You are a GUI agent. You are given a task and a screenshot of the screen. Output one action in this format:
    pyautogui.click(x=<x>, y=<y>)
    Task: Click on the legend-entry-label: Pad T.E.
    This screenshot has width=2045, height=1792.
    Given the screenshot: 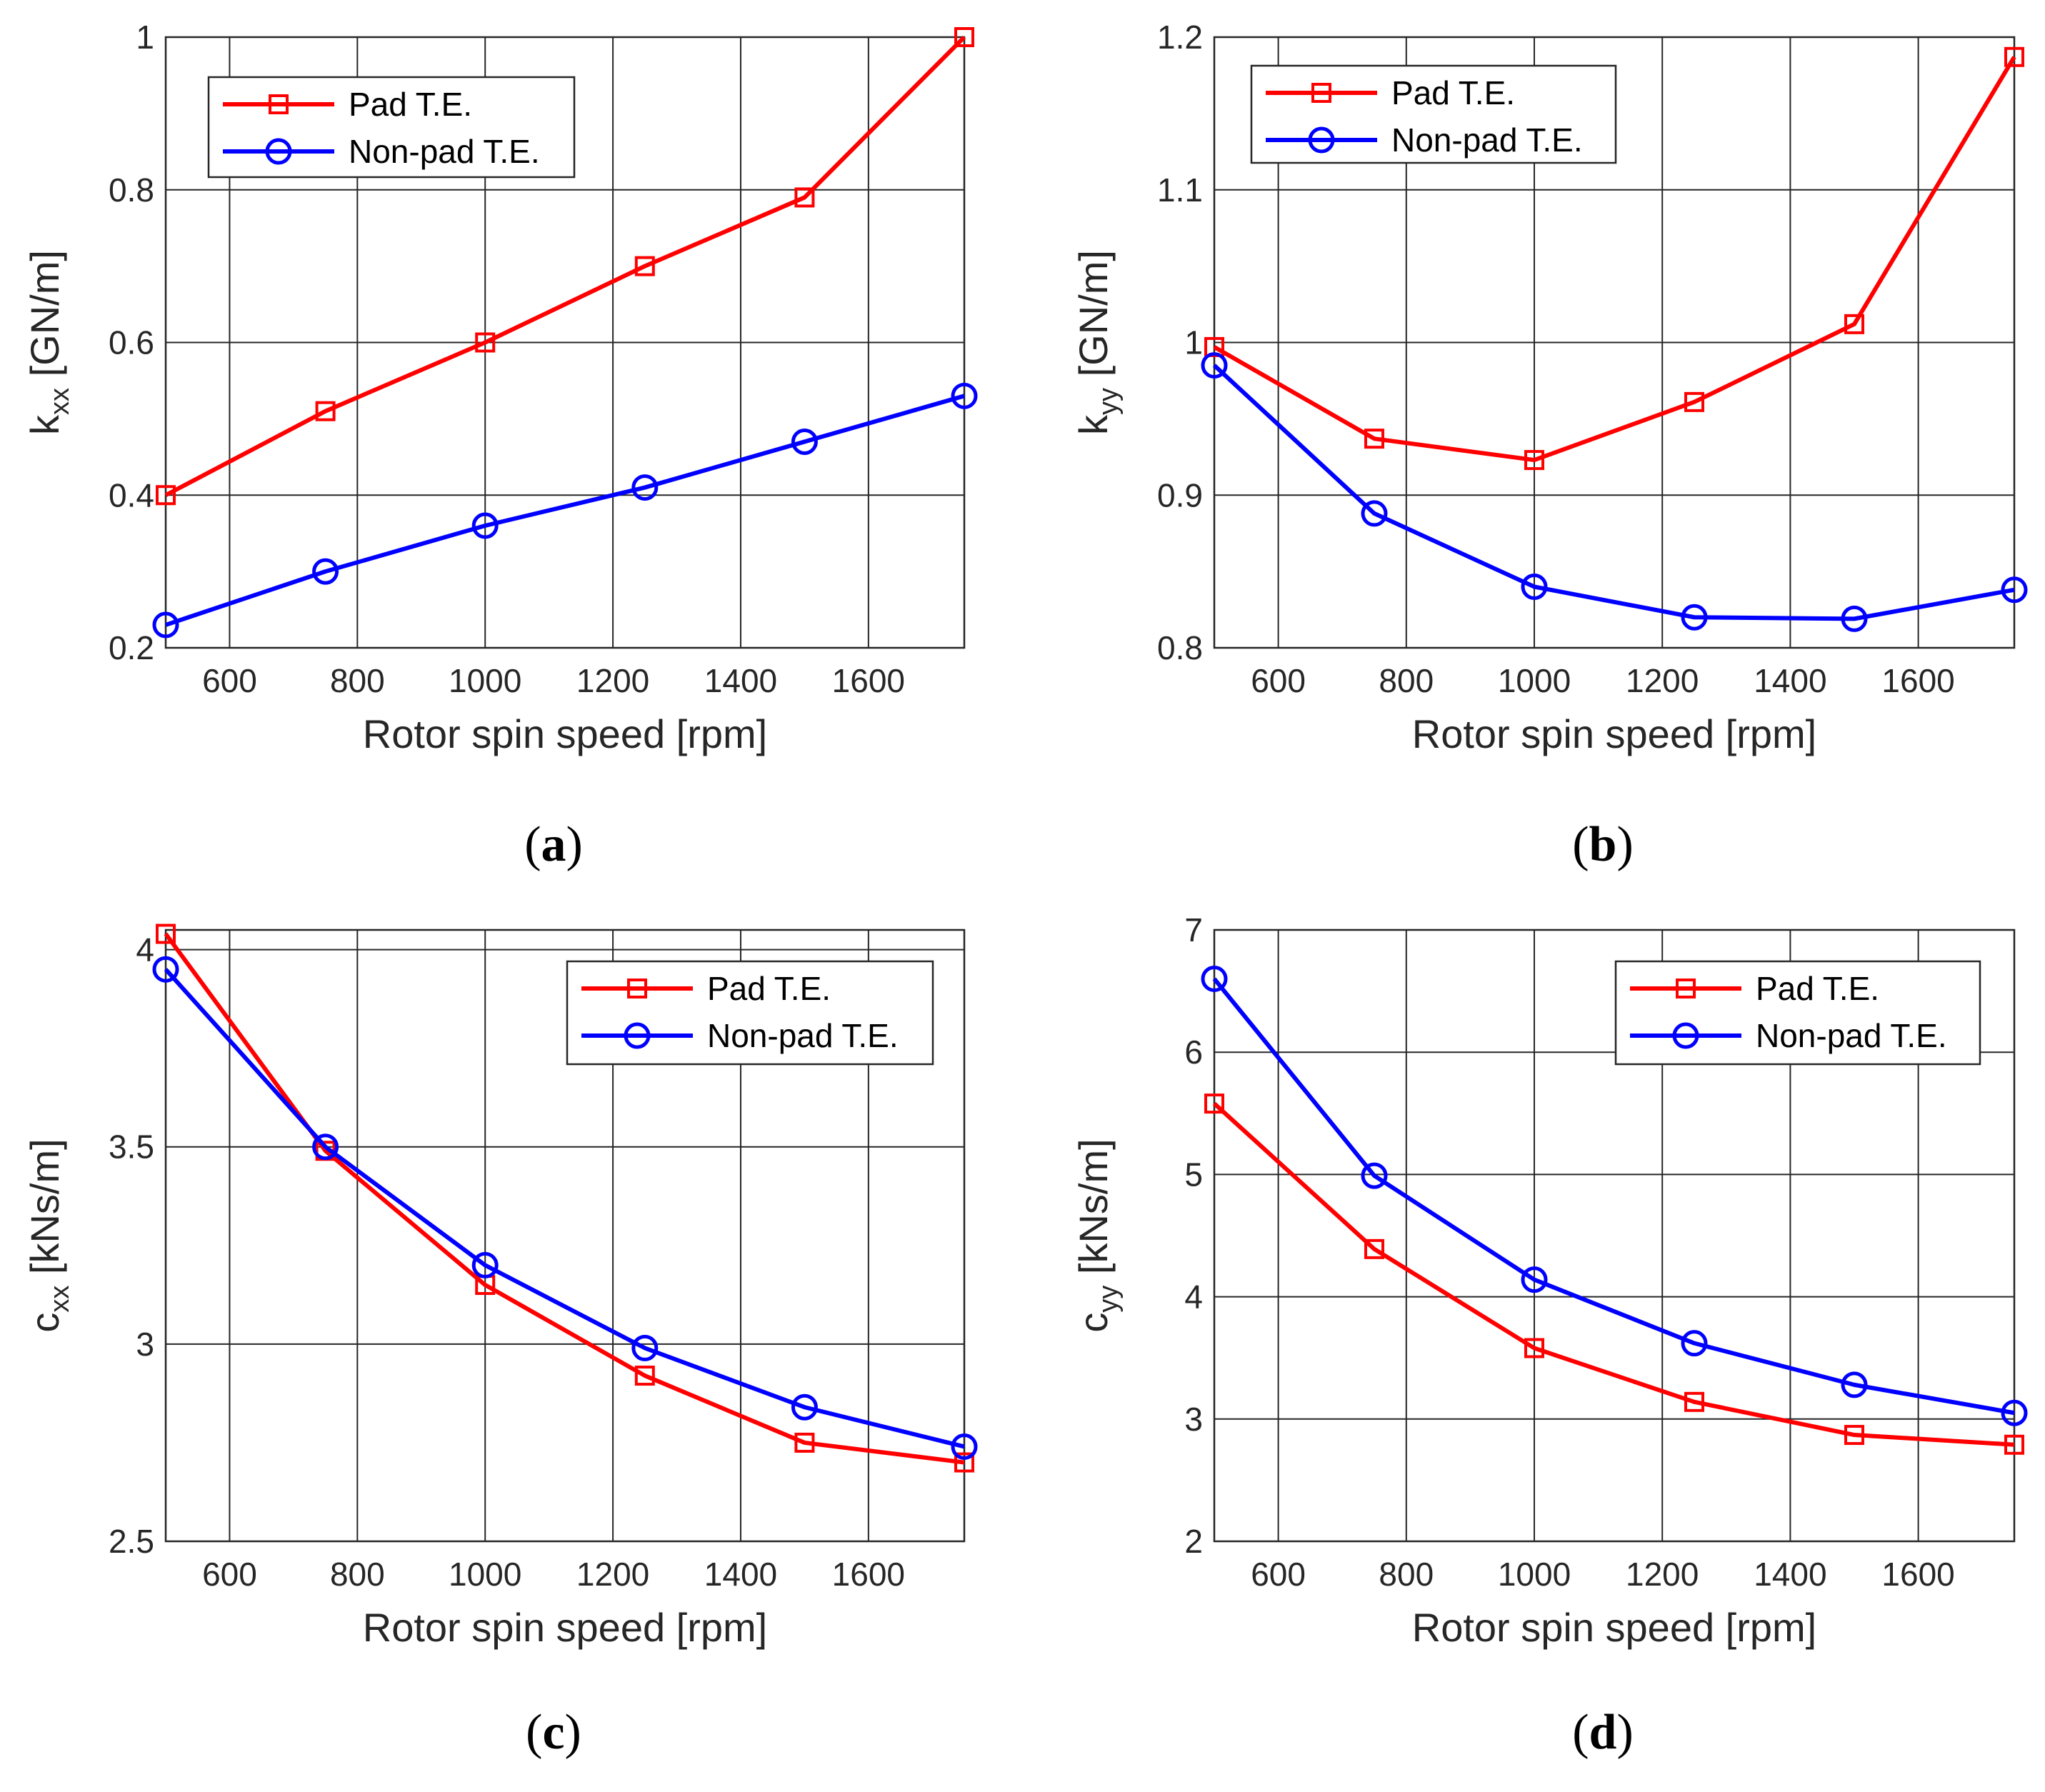 What is the action you would take?
    pyautogui.click(x=1817, y=989)
    